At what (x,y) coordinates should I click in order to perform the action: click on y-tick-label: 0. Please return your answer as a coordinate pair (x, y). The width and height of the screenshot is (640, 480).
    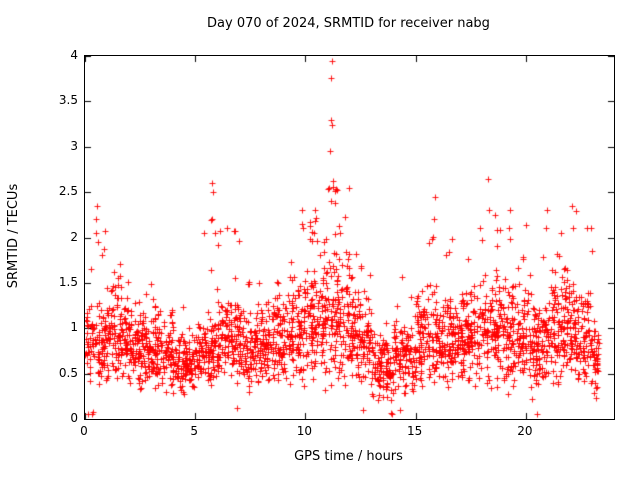
    Looking at the image, I should click on (74, 418).